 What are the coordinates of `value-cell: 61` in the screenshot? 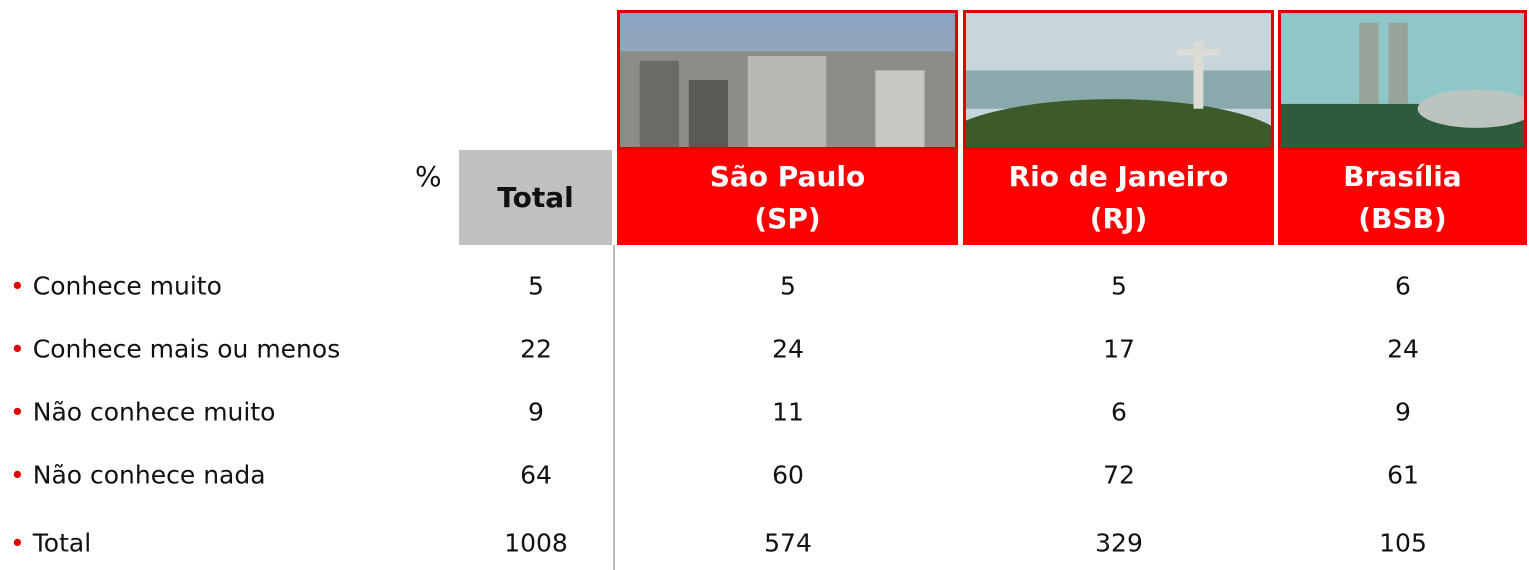 It's located at (1403, 475).